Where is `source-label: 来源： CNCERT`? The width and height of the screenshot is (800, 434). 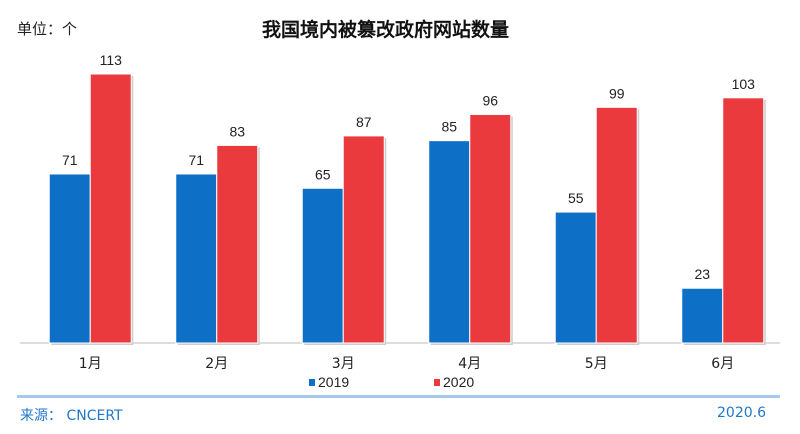 source-label: 来源： CNCERT is located at coordinates (71, 416).